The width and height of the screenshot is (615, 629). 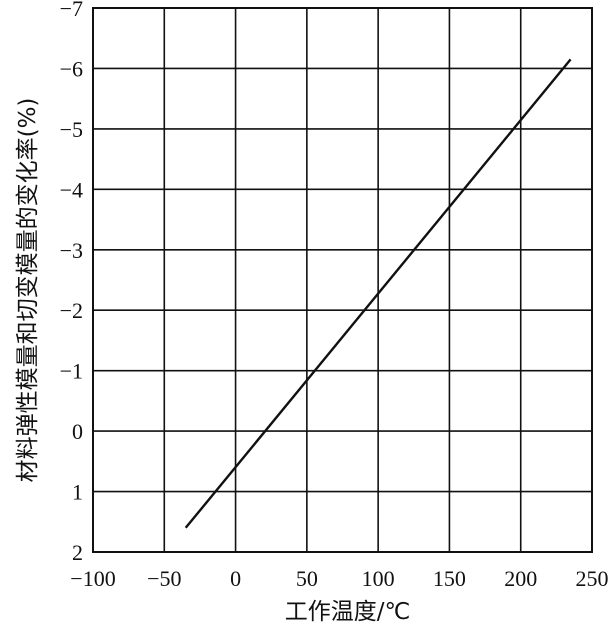 I want to click on y-tick-label: 0, so click(x=77, y=431).